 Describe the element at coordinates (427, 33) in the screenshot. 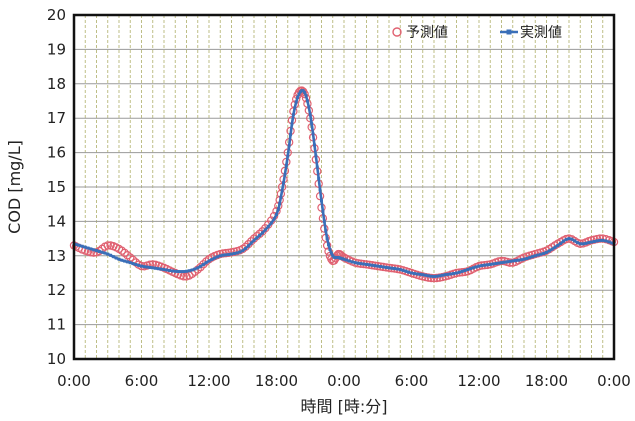

I see `legend-predicted-label: 予測値` at that location.